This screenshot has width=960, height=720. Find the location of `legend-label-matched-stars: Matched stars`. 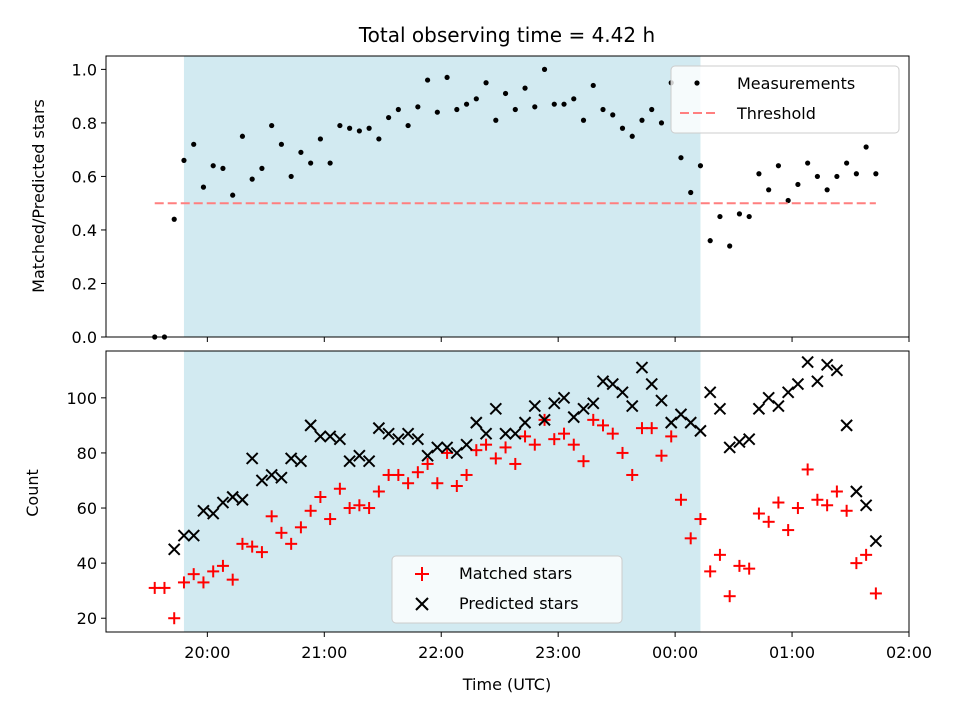

legend-label-matched-stars: Matched stars is located at coordinates (515, 573).